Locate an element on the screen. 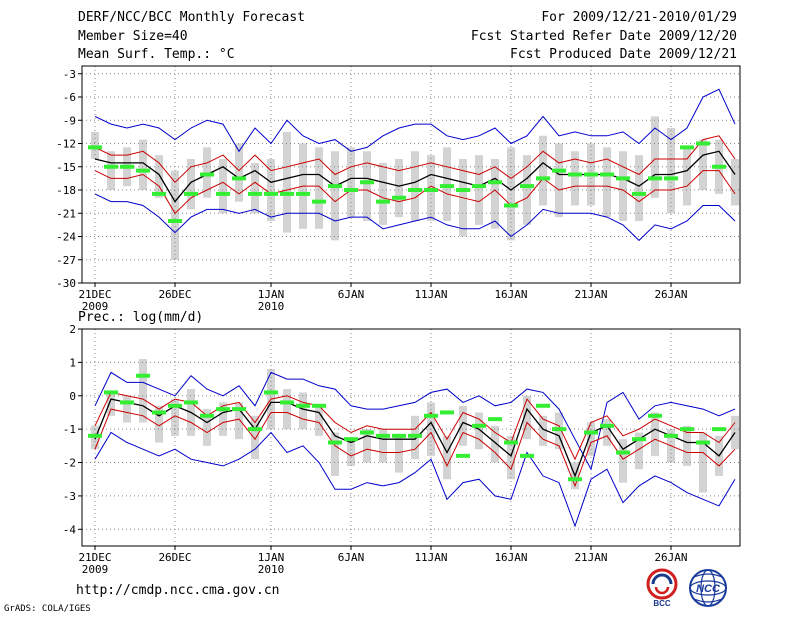 Image resolution: width=800 pixels, height=618 pixels. precip-xtick-label: 6JAN is located at coordinates (351, 557).